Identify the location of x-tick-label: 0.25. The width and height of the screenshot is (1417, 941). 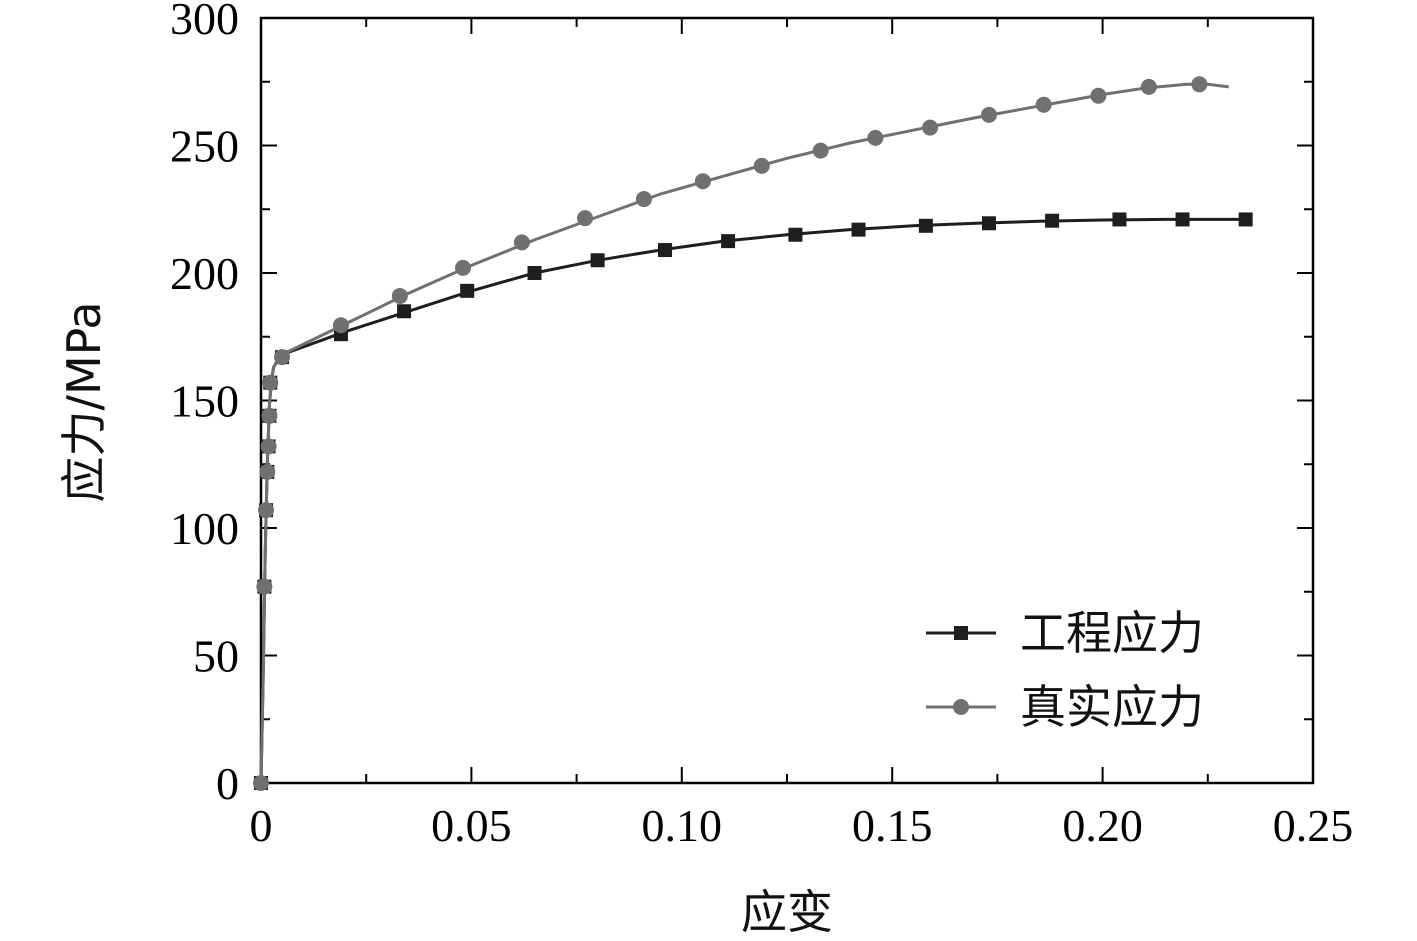
(1313, 825).